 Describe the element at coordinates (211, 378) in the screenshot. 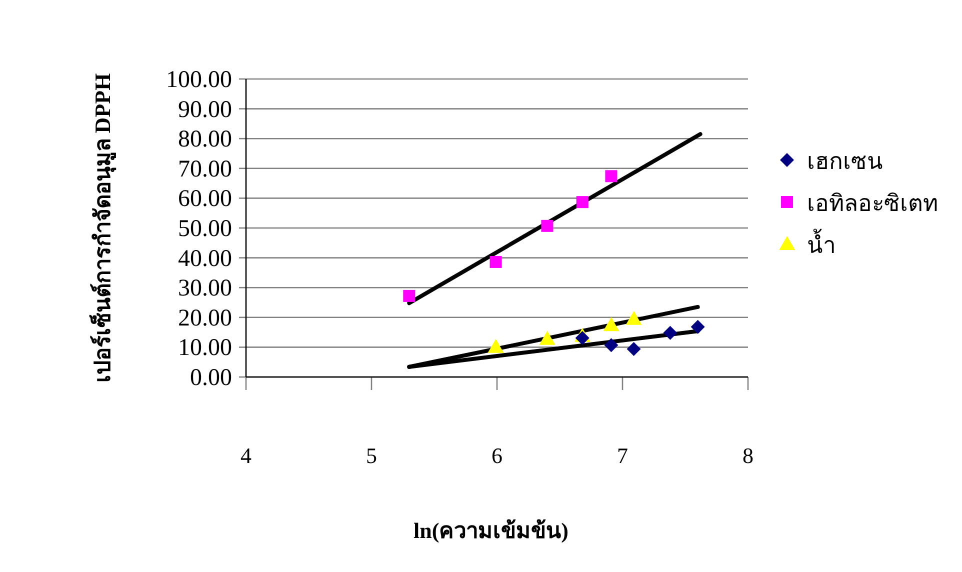

I see `y-tick-label: 0.00` at that location.